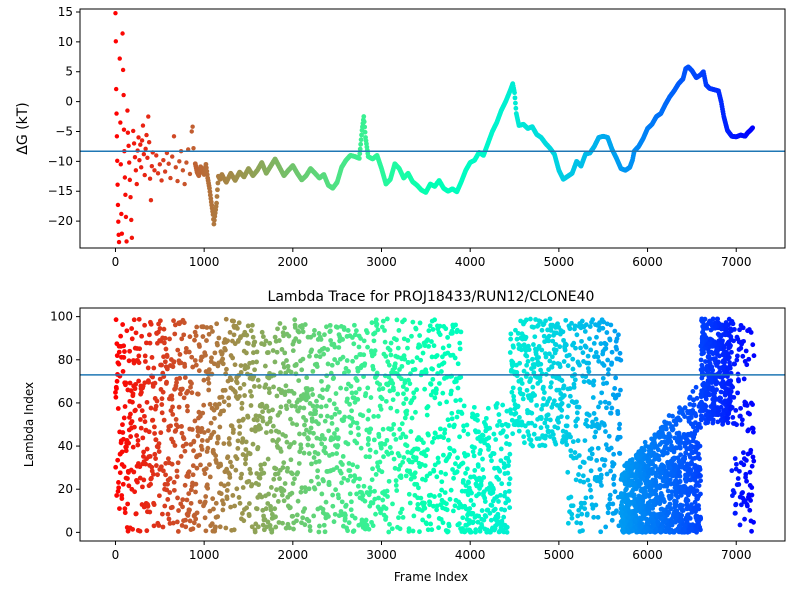 This screenshot has height=600, width=800. I want to click on y-tick-label: −15, so click(60, 191).